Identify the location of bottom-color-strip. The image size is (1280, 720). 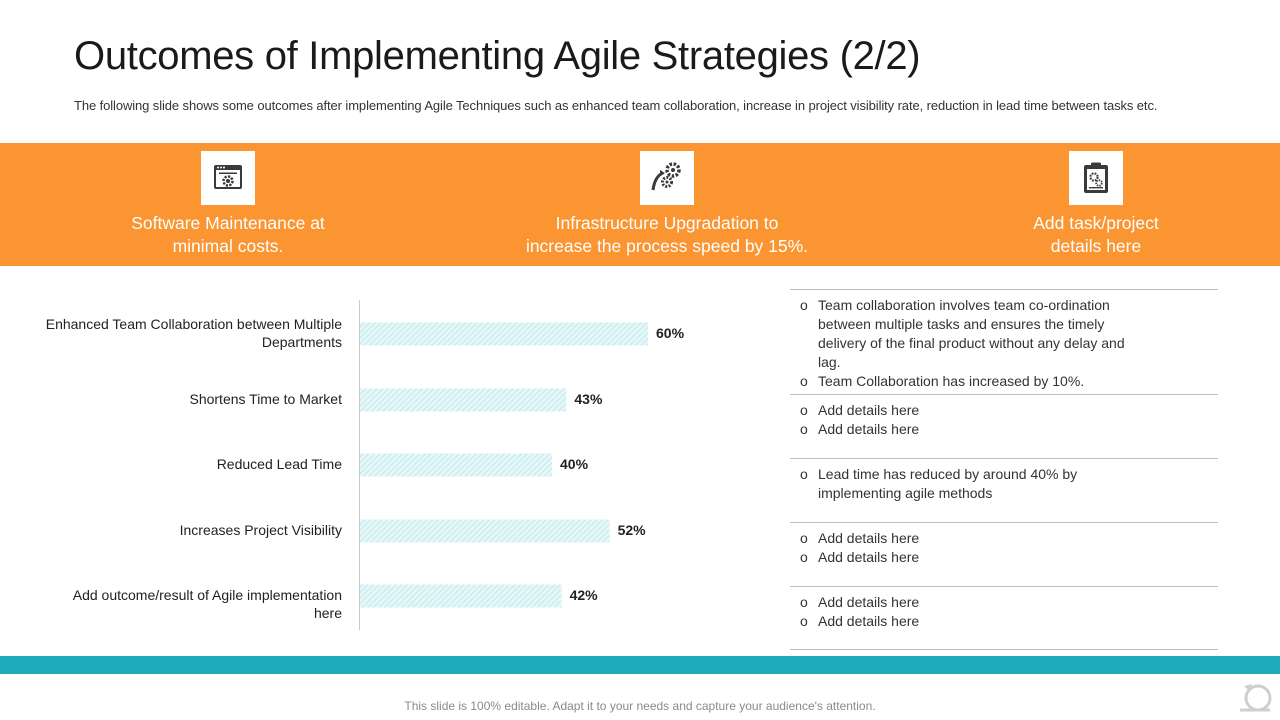
(640, 665).